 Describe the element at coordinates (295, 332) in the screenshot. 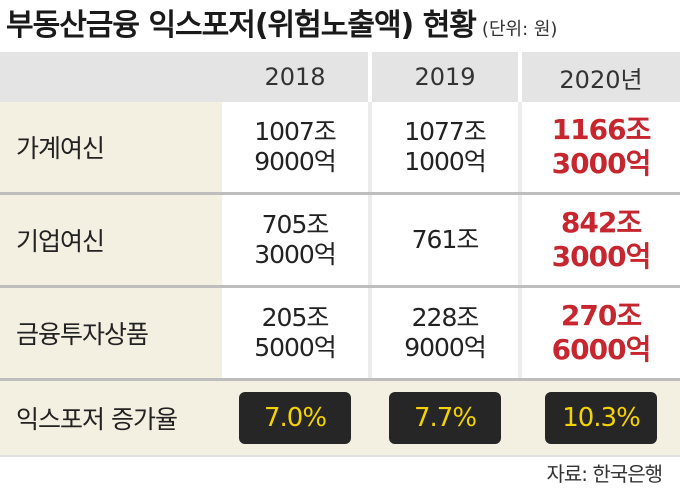

I see `table-cell: 205조 5000억` at that location.